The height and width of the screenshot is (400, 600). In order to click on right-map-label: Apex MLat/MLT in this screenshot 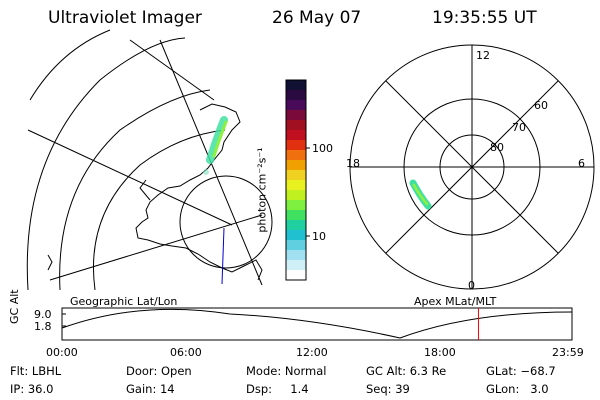, I will do `click(455, 301)`.